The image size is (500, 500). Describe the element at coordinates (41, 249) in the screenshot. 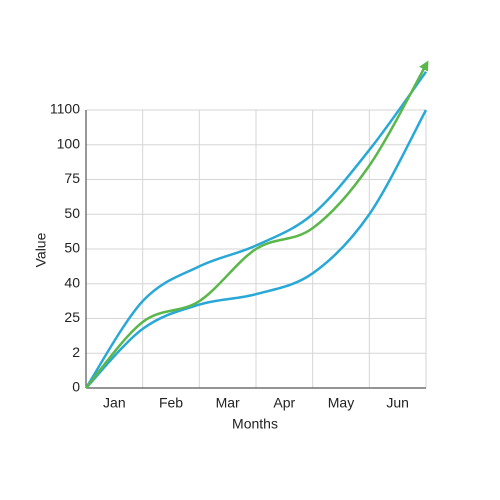

I see `y-axis-label: Value` at that location.